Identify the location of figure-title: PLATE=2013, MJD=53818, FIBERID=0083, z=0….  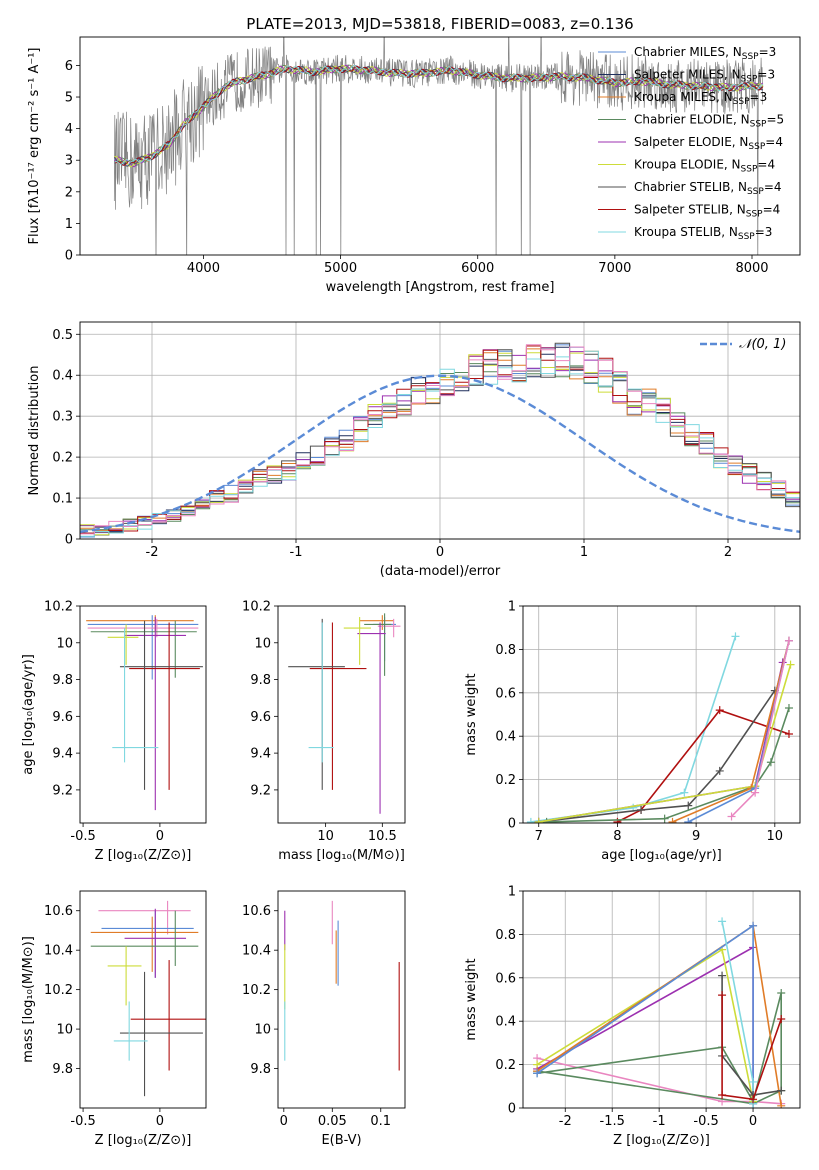
(439, 24).